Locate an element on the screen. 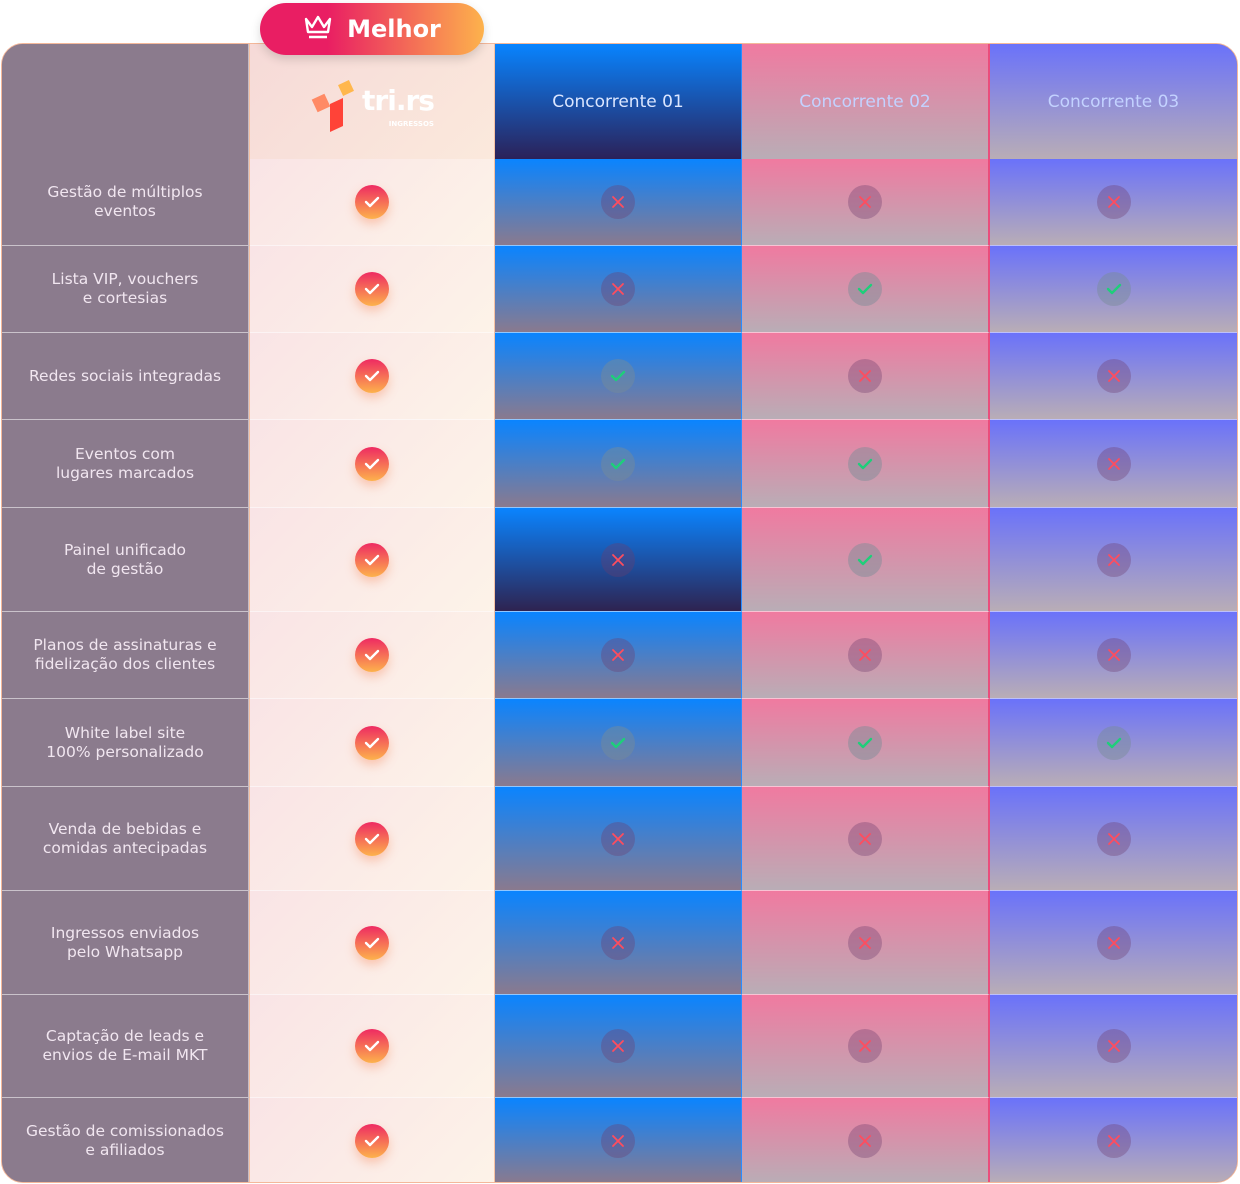 The width and height of the screenshot is (1240, 1184). brand-header: tri.rs INGRESSOS is located at coordinates (372, 101).